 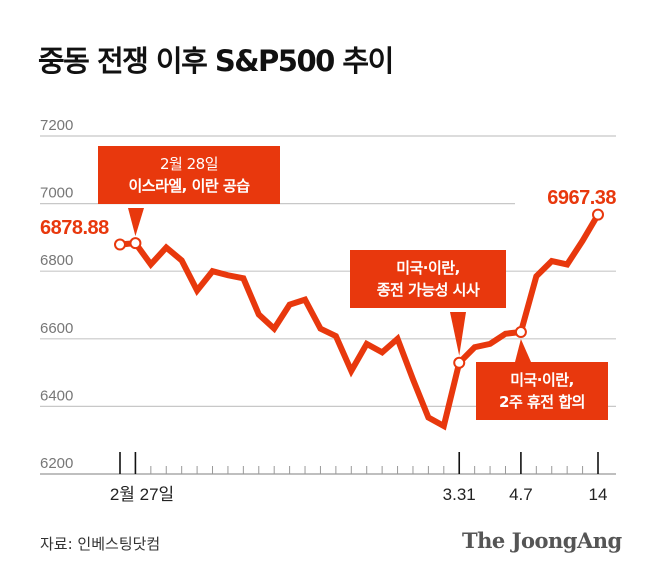 What do you see at coordinates (189, 164) in the screenshot?
I see `annotation-line1: 2월 28일` at bounding box center [189, 164].